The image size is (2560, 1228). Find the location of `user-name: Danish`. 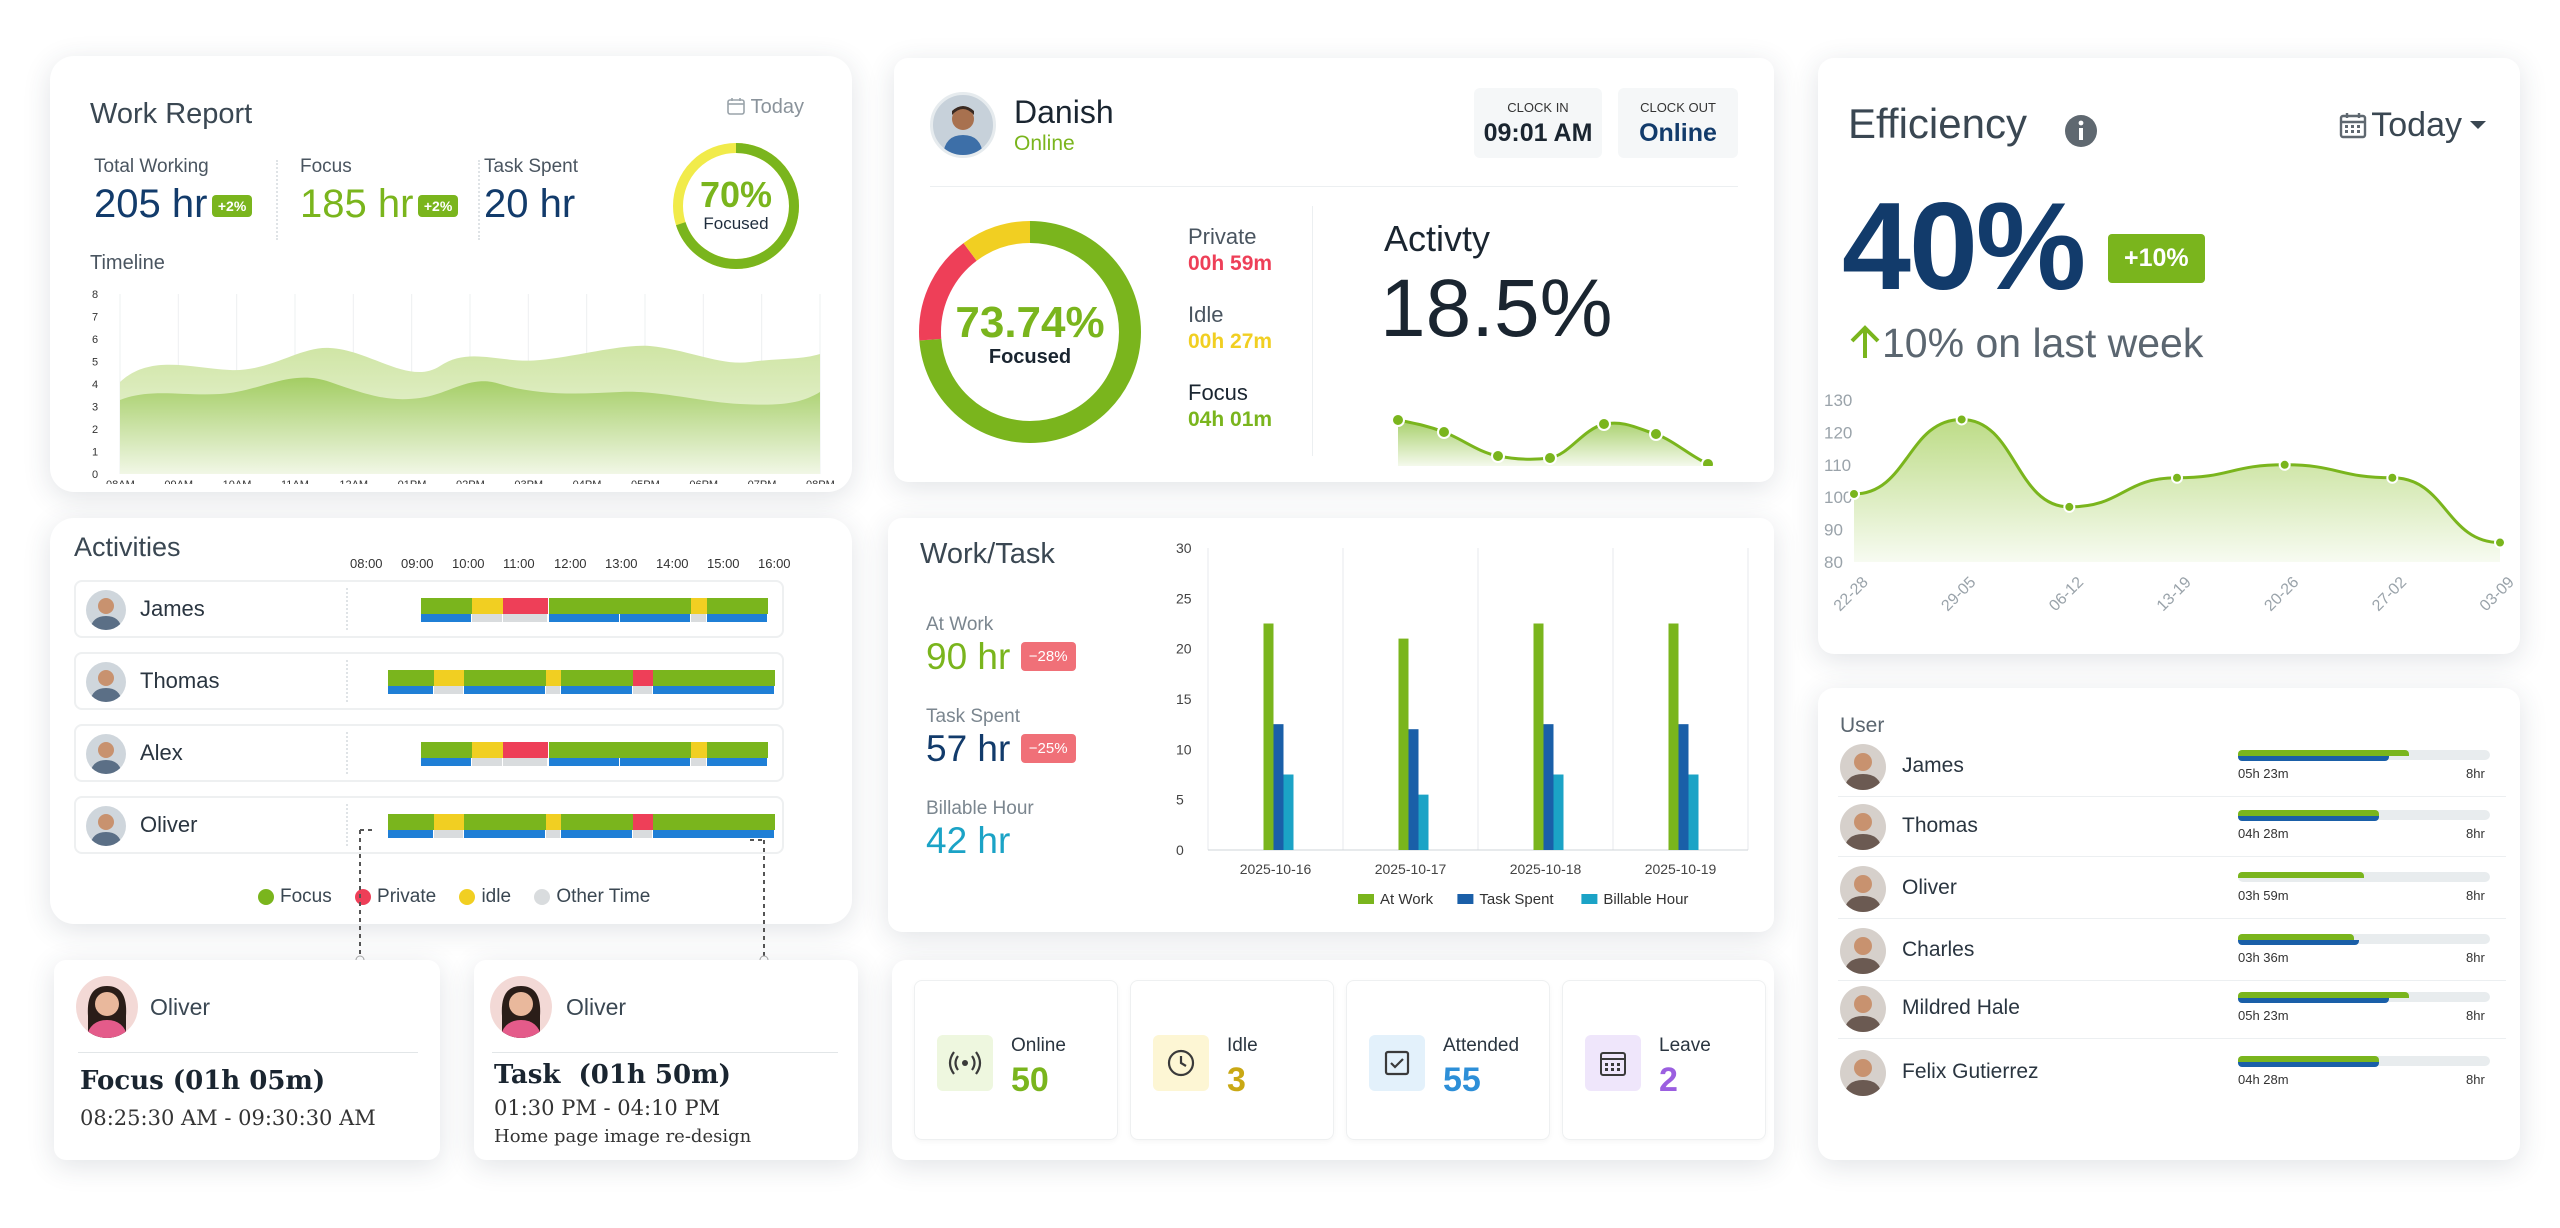

user-name: Danish is located at coordinates (1064, 112).